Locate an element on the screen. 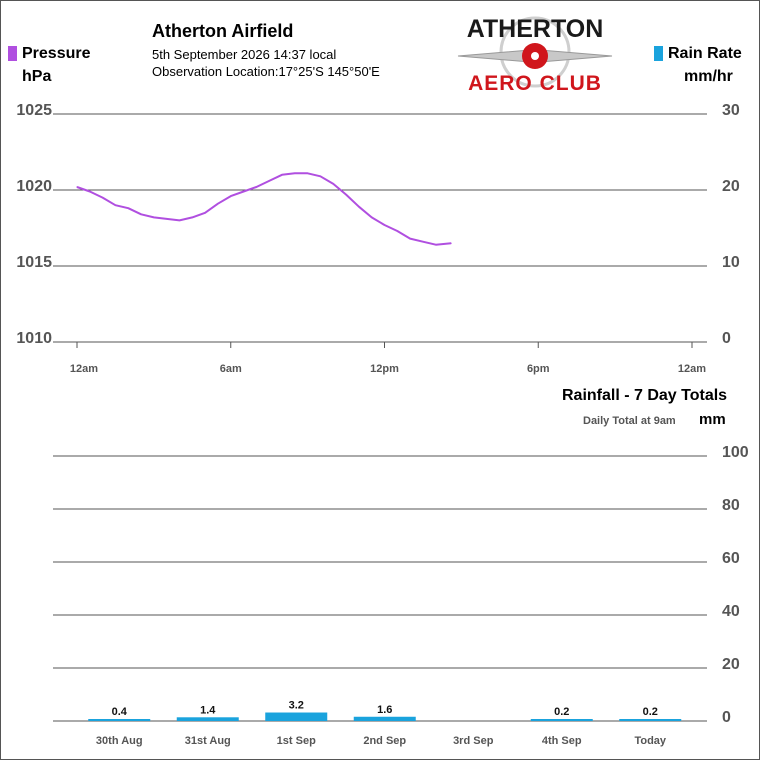 Image resolution: width=760 pixels, height=760 pixels. rainfall-category-label: 2nd Sep is located at coordinates (384, 741).